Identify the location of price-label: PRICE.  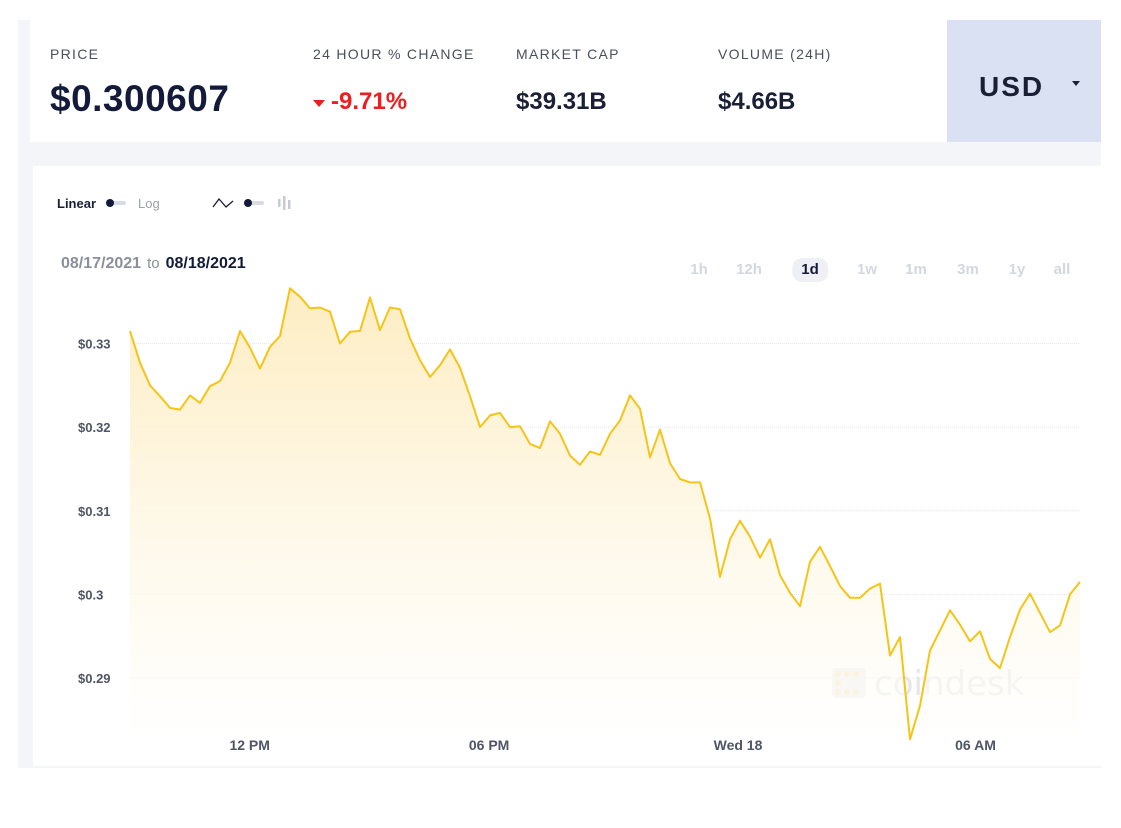
(75, 54).